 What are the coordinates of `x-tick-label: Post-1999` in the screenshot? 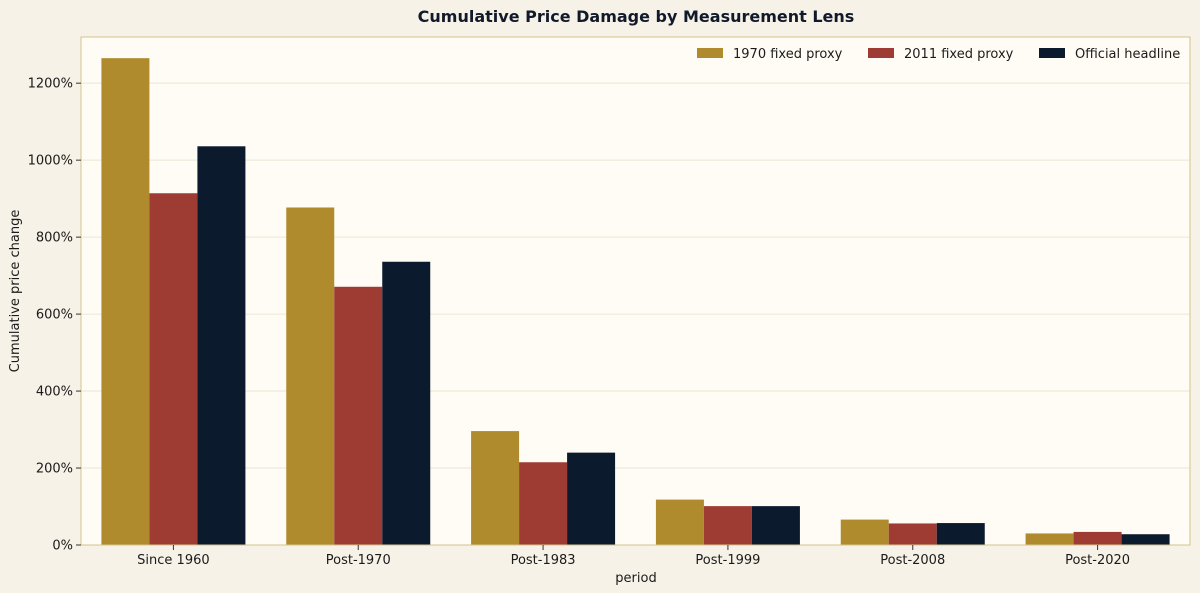 It's located at (727, 560).